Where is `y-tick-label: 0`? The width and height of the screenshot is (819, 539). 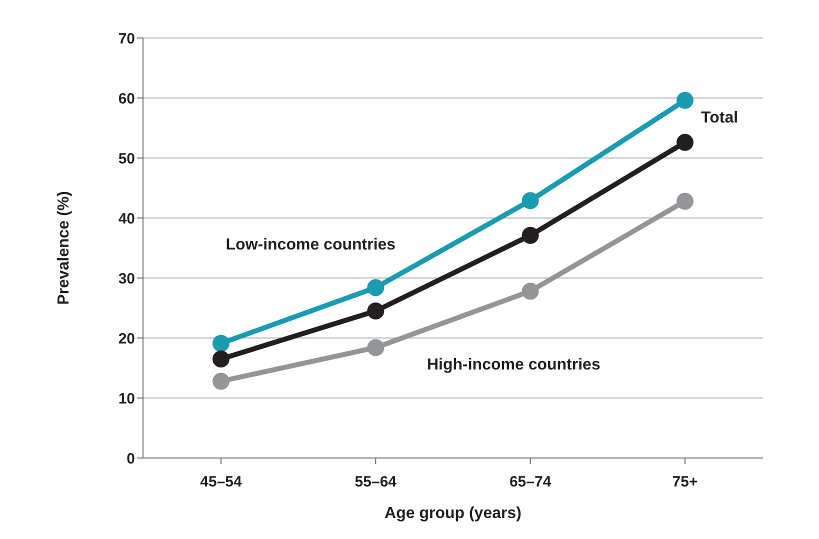
y-tick-label: 0 is located at coordinates (130, 459).